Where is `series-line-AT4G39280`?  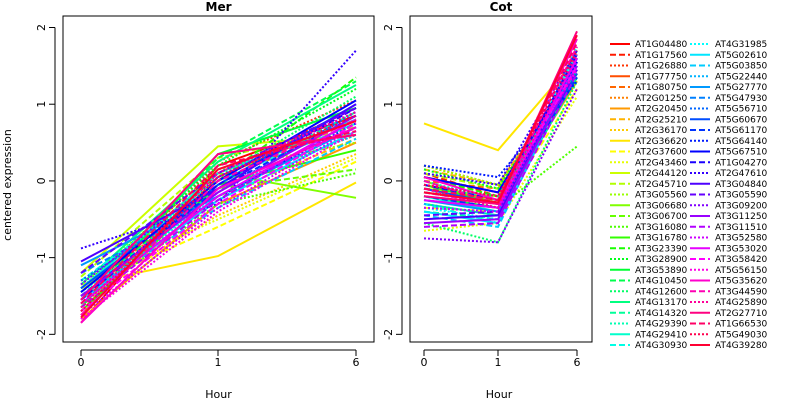 series-line-AT4G39280 is located at coordinates (500, 119).